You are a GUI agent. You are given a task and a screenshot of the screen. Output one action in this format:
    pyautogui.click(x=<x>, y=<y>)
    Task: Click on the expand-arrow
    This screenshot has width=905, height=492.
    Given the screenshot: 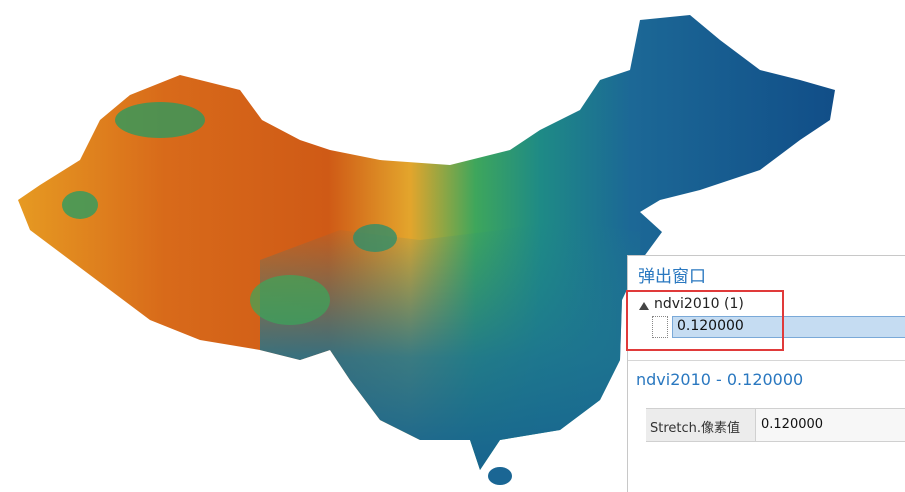 What is the action you would take?
    pyautogui.click(x=644, y=306)
    